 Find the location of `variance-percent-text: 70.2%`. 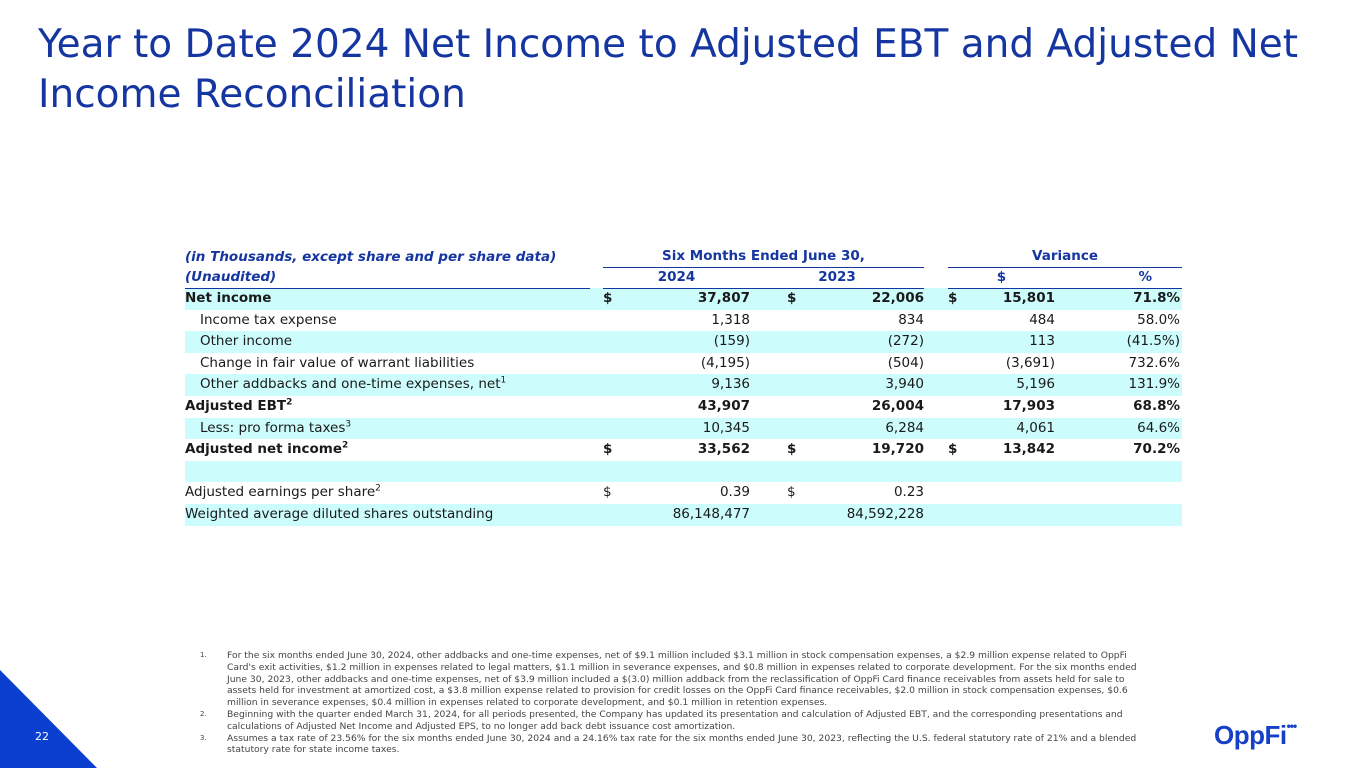

variance-percent-text: 70.2% is located at coordinates (1156, 449).